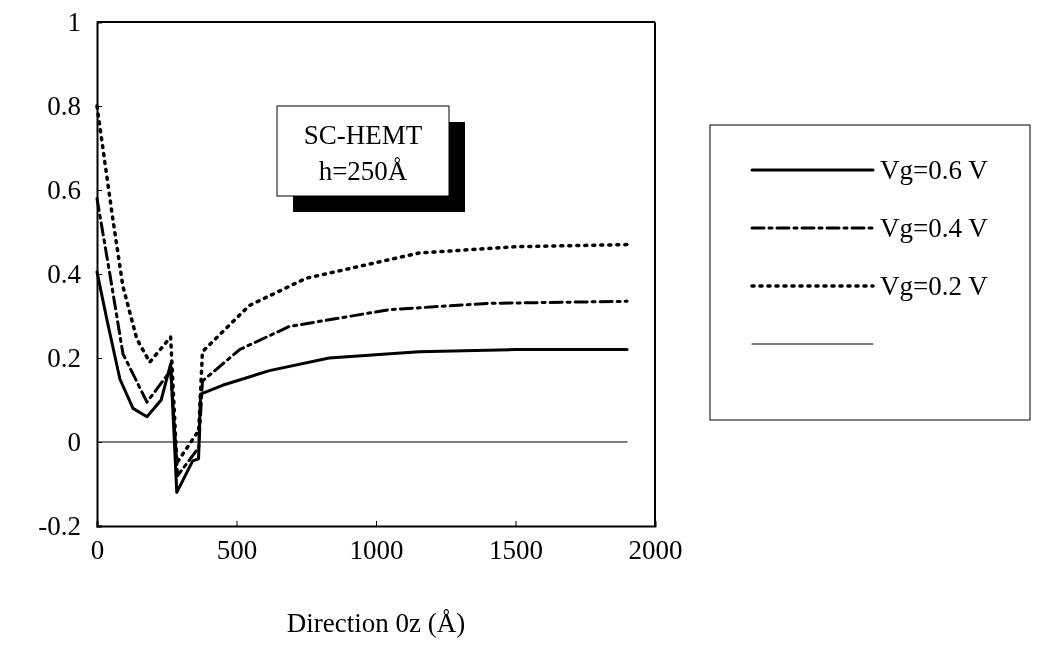 The height and width of the screenshot is (668, 1037). Describe the element at coordinates (64, 274) in the screenshot. I see `y-tick-label: 0.4` at that location.